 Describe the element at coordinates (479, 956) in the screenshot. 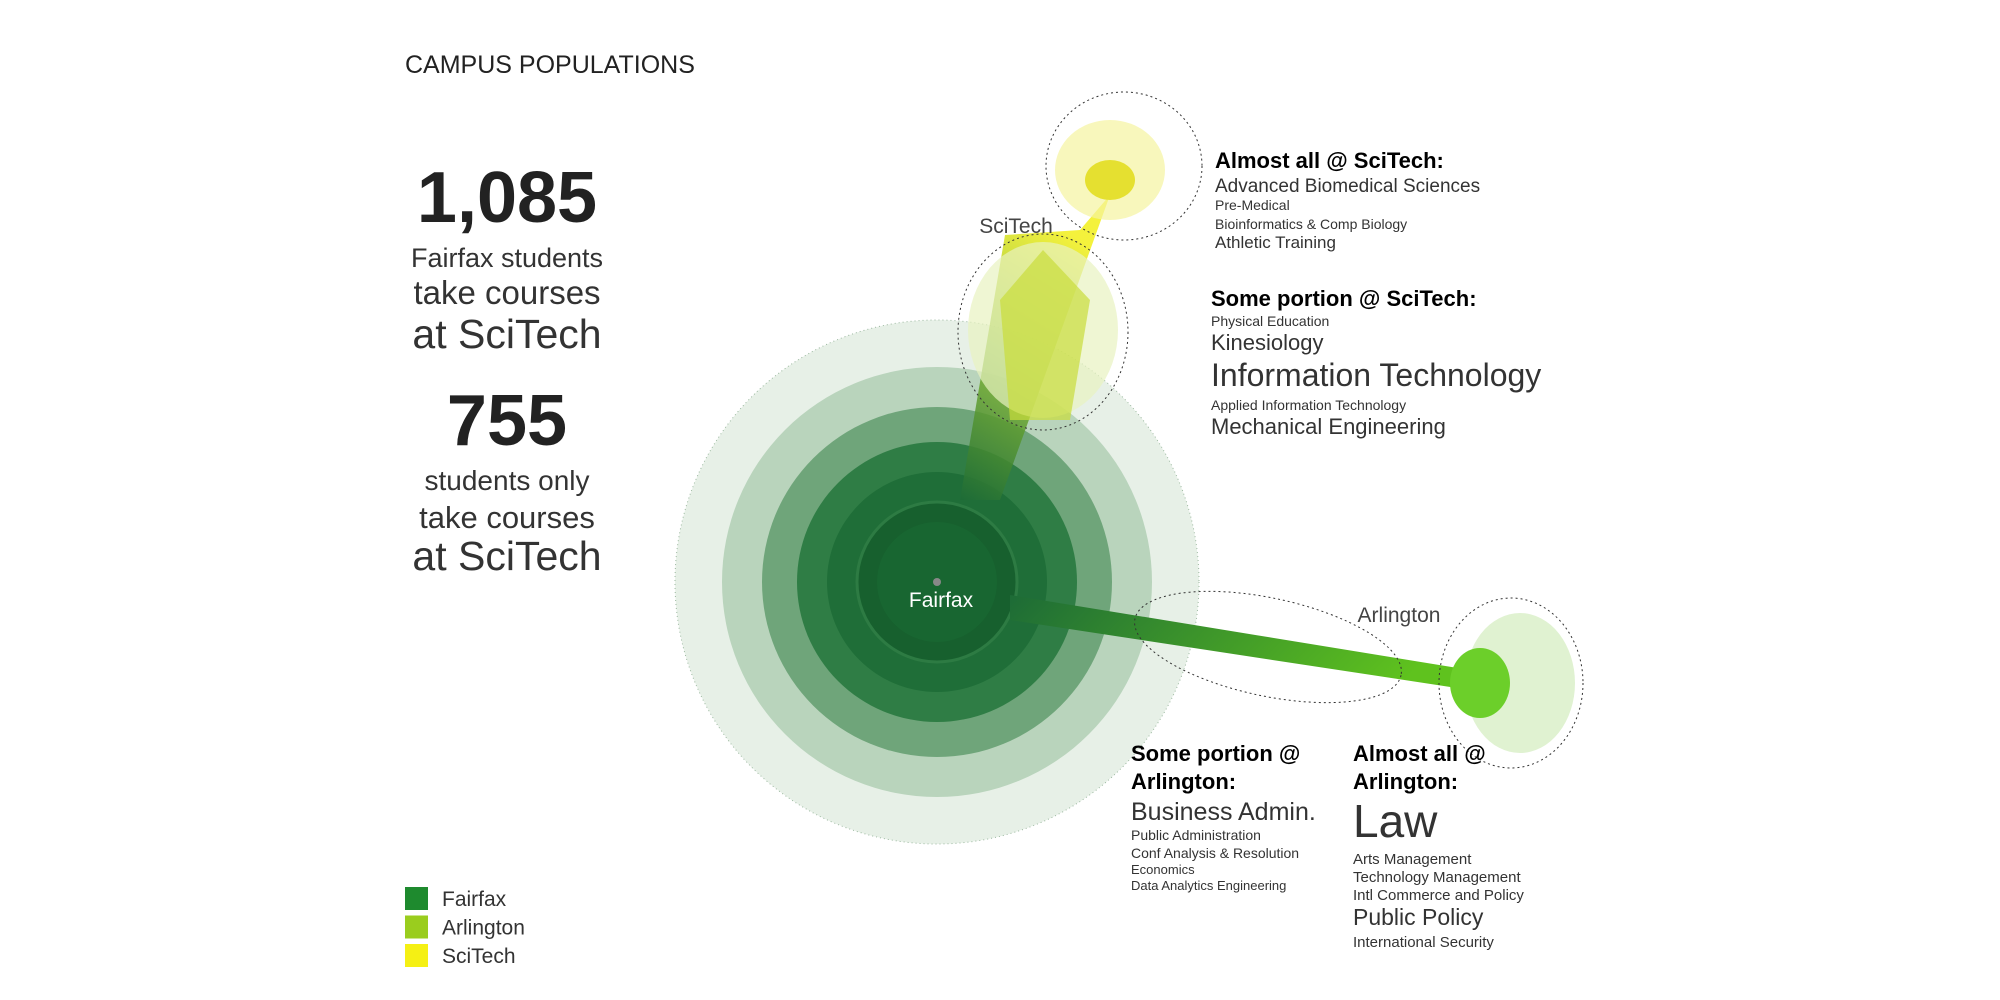

I see `legend-label: SciTech` at that location.